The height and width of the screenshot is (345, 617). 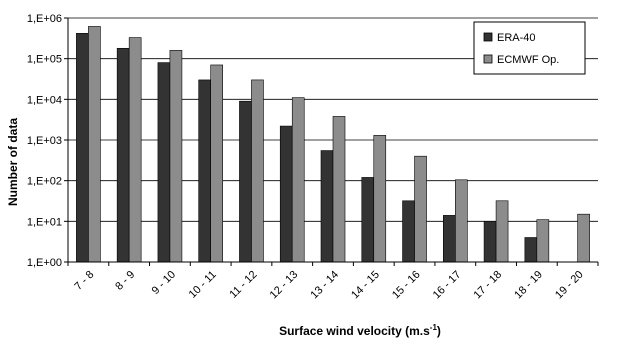 What do you see at coordinates (44, 100) in the screenshot?
I see `y-tick-label: 1,E+04` at bounding box center [44, 100].